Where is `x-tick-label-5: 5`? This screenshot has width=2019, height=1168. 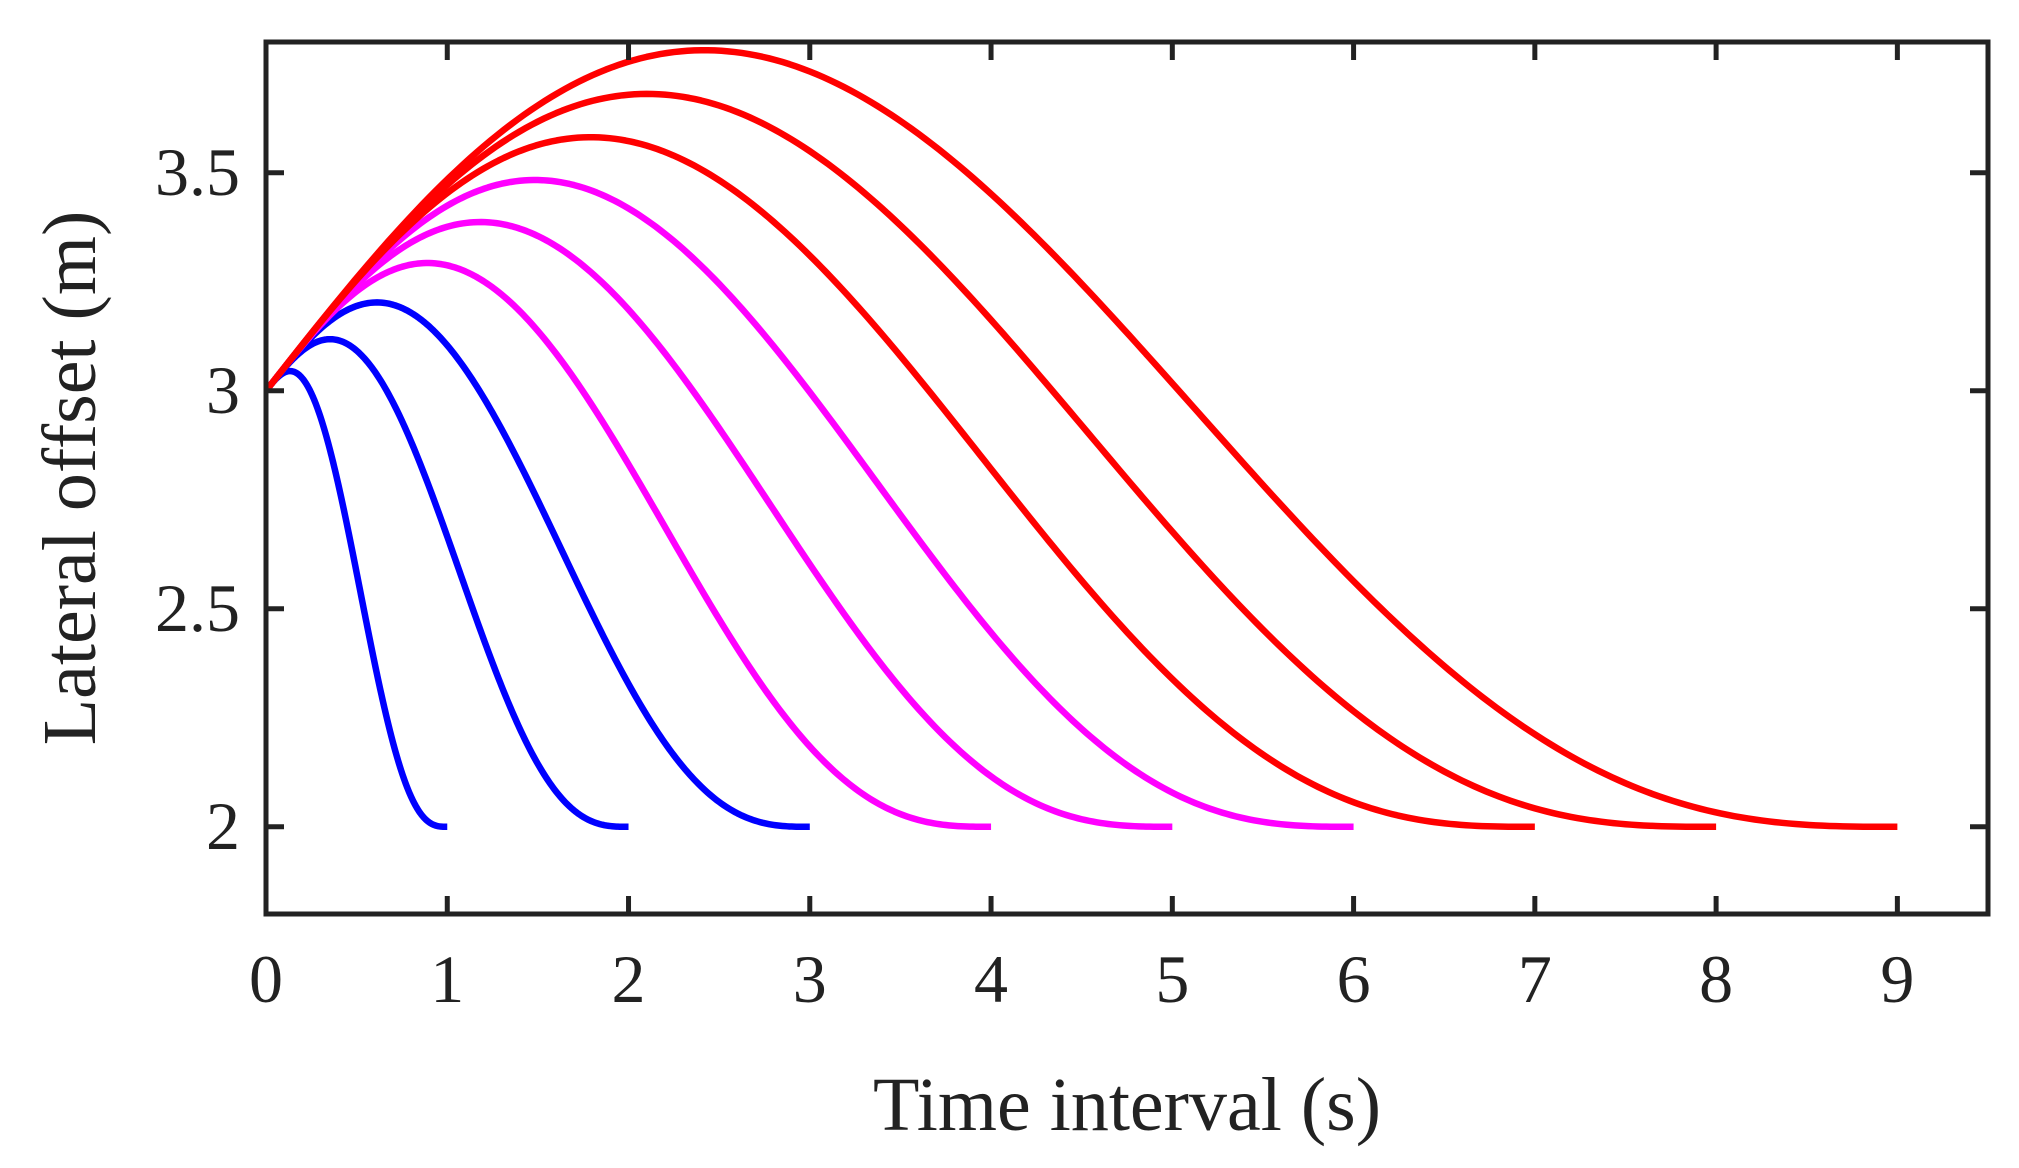 x-tick-label-5: 5 is located at coordinates (1172, 979).